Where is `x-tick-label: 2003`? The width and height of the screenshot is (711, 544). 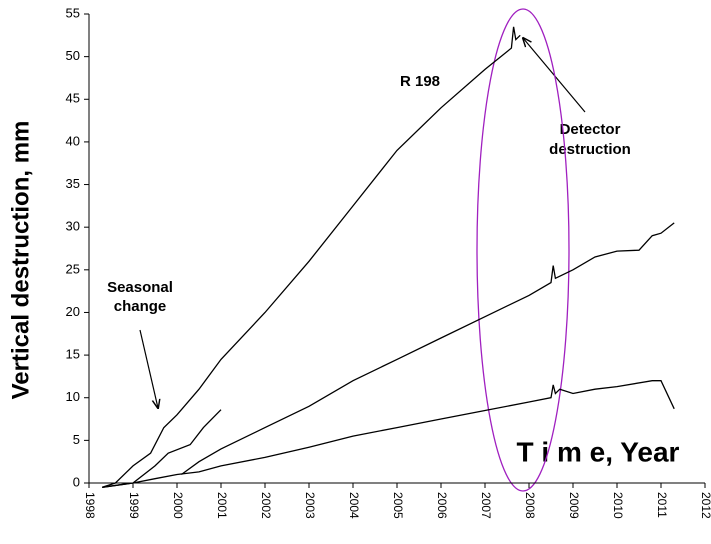 x-tick-label: 2003 is located at coordinates (310, 505).